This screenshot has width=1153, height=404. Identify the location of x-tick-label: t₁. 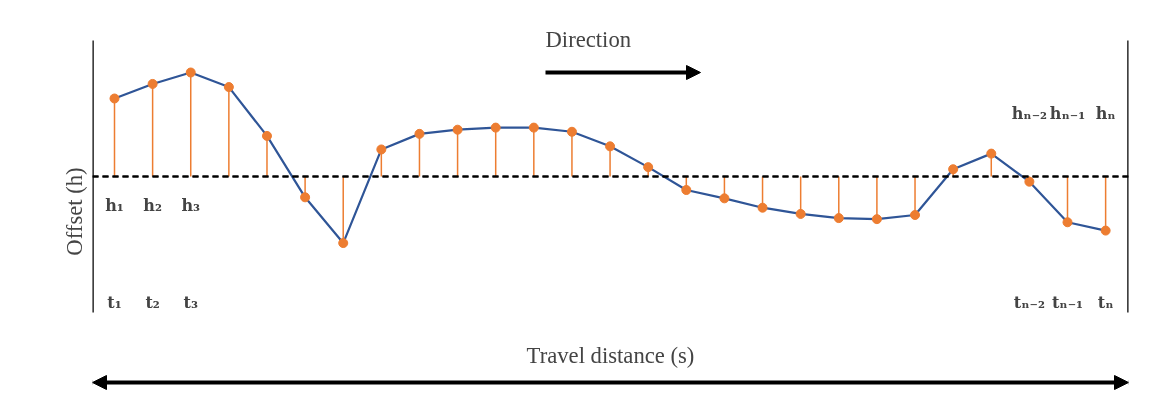
(114, 302).